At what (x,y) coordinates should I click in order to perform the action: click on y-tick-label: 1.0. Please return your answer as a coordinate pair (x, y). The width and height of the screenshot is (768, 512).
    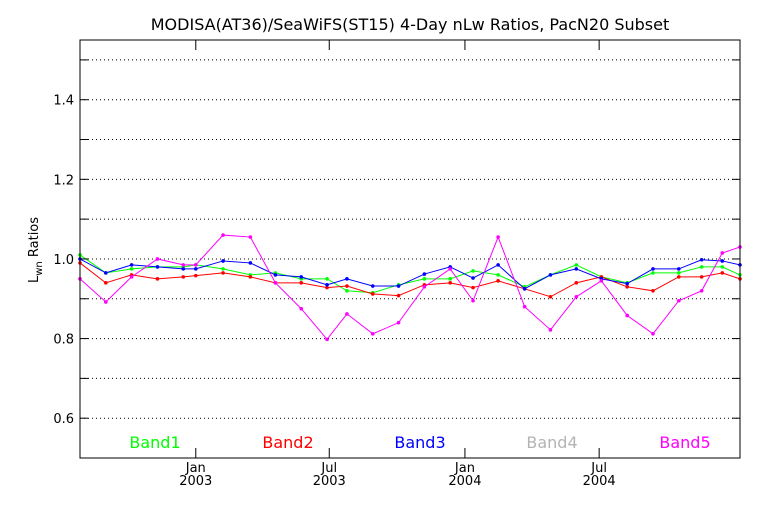
    Looking at the image, I should click on (63, 260).